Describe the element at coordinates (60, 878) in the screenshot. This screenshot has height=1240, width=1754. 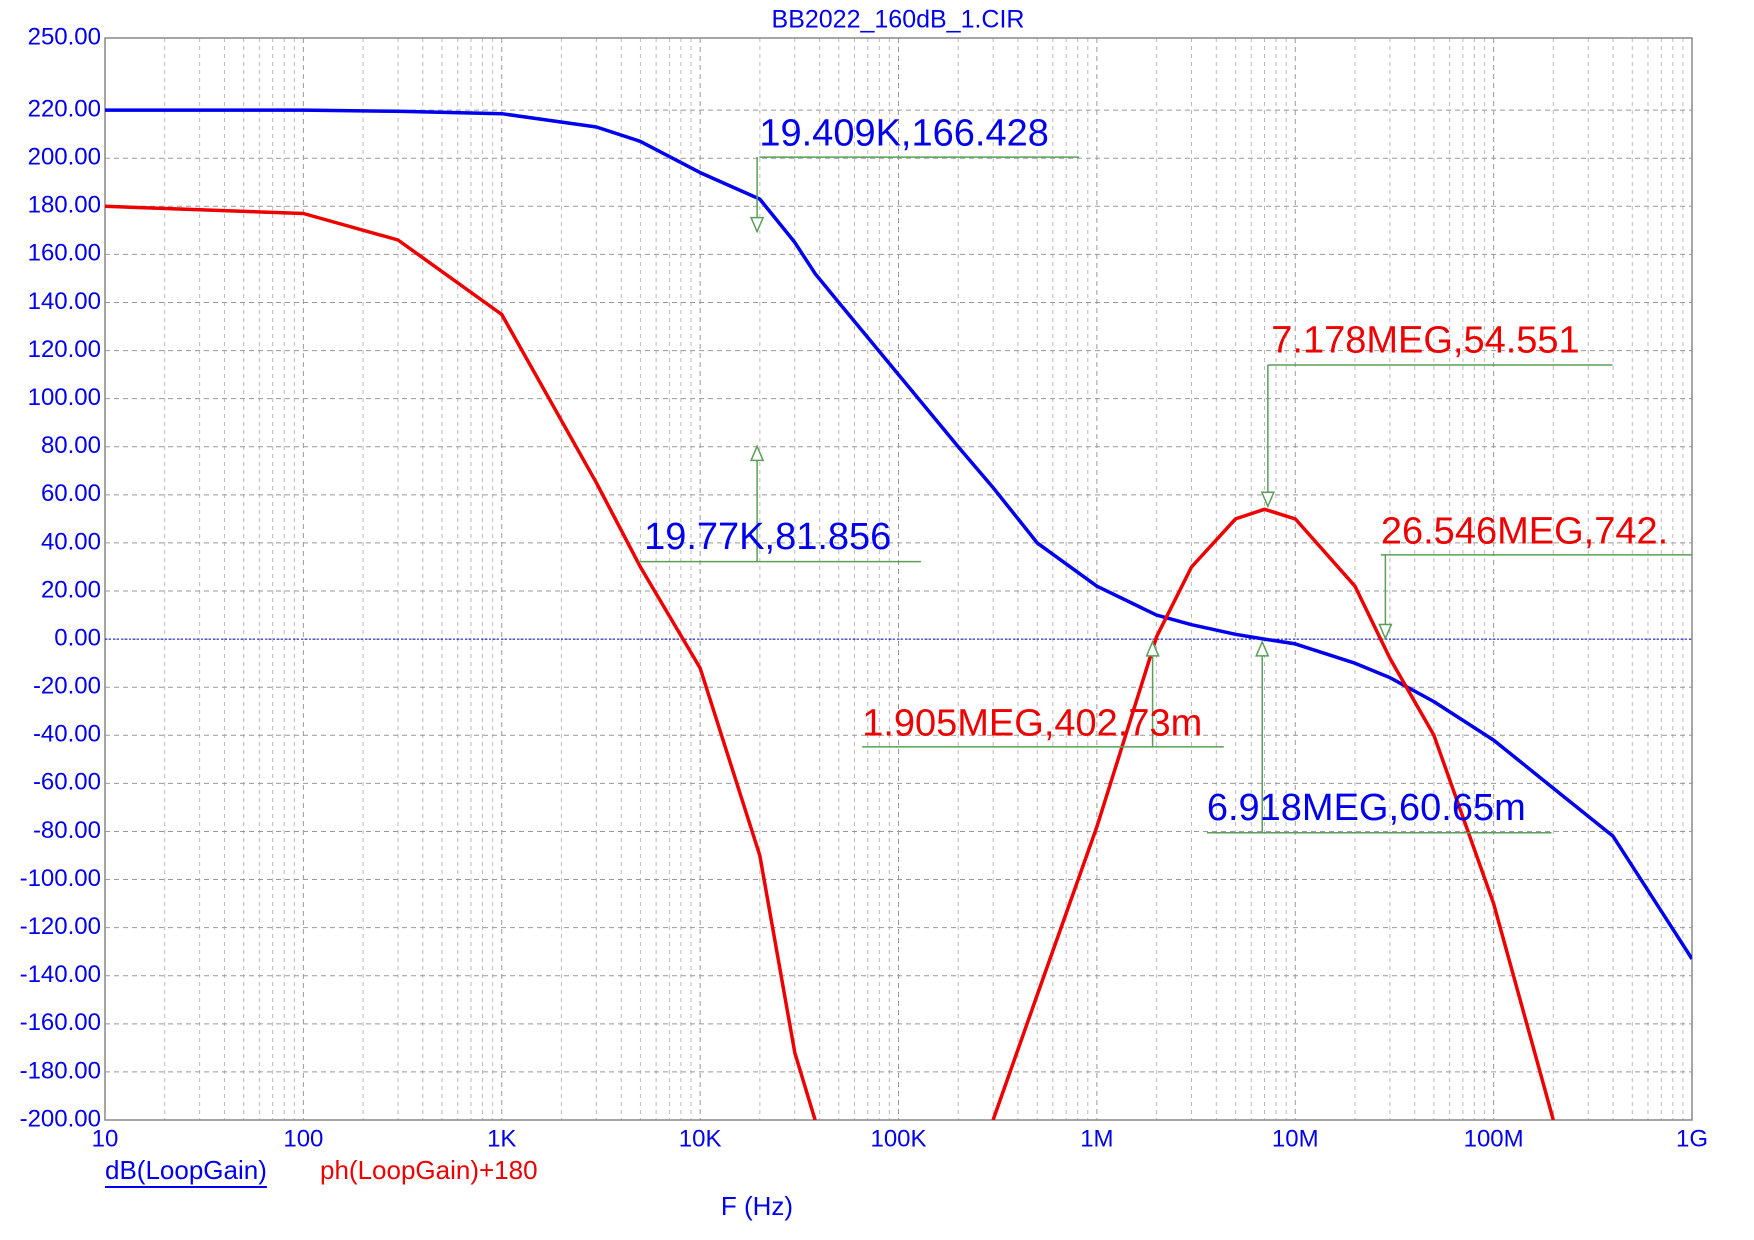
I see `y-tick-label: -100.00` at that location.